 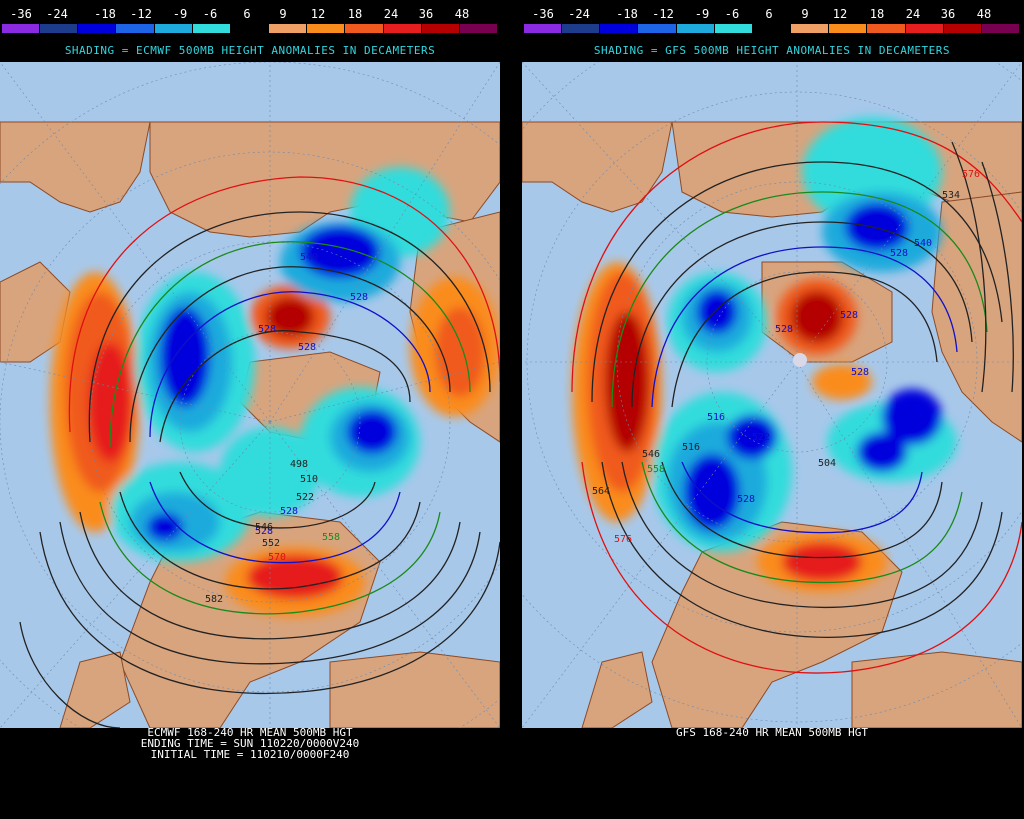 I want to click on contour-label: 498, so click(x=299, y=464).